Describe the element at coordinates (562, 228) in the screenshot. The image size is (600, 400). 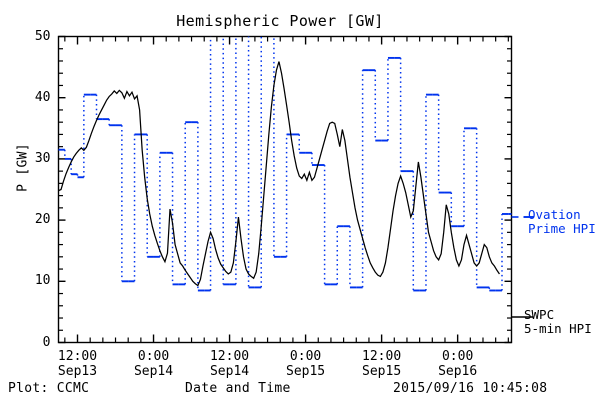
I see `legend-ovation-line2: Prime HPI` at that location.